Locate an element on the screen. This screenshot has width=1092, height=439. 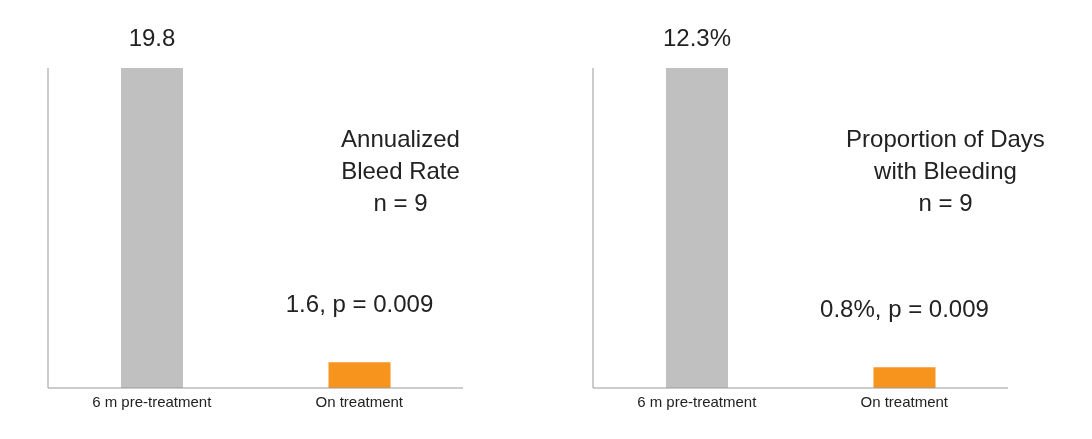
annotation: Annualized Bleed Rate n = 9 is located at coordinates (400, 171).